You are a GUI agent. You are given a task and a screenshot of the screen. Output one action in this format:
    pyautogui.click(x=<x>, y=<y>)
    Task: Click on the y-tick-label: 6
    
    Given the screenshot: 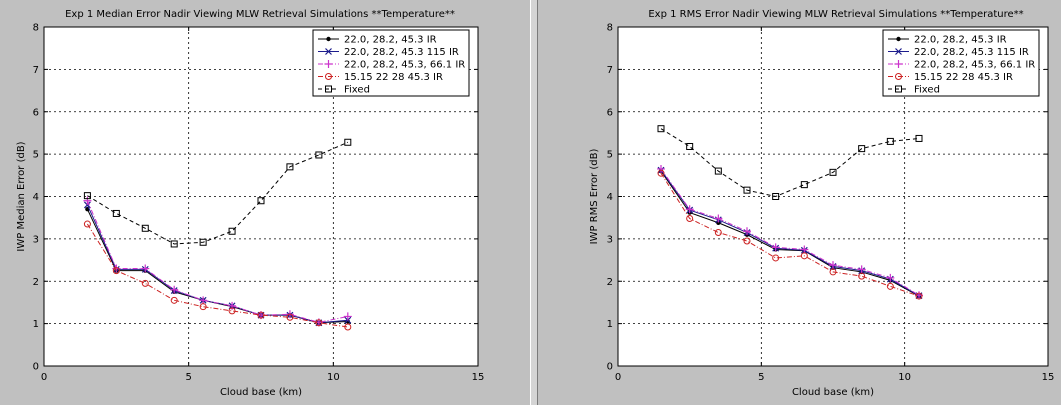 What is the action you would take?
    pyautogui.click(x=610, y=112)
    